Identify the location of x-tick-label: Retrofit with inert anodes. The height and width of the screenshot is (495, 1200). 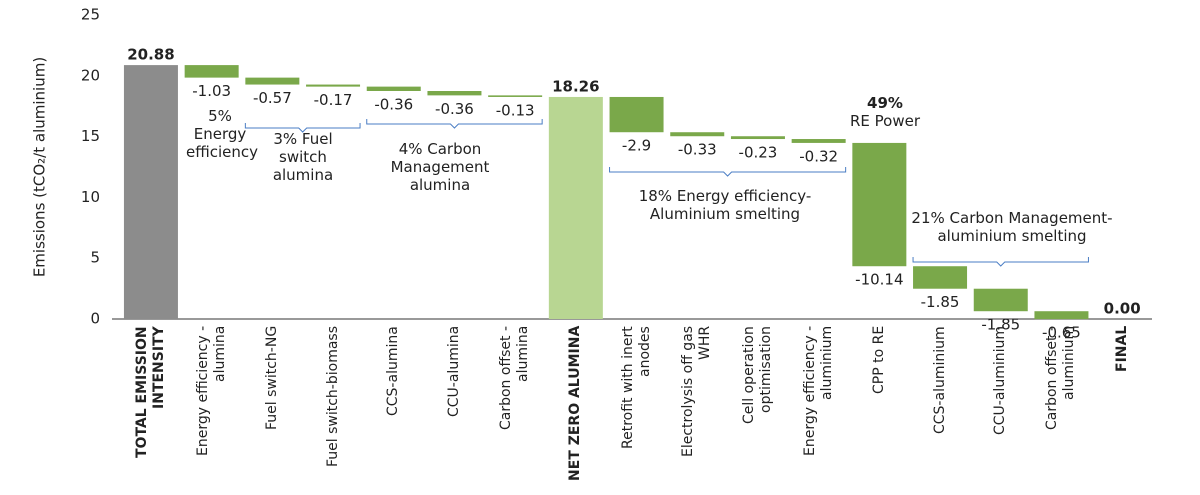
(636, 387).